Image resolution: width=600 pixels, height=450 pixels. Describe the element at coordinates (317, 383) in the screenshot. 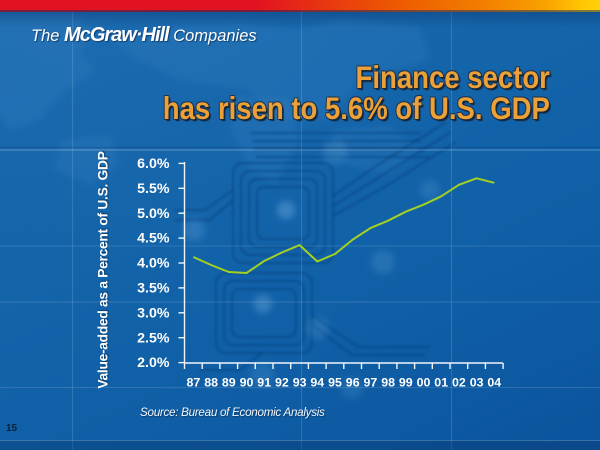

I see `svg-text: 94` at that location.